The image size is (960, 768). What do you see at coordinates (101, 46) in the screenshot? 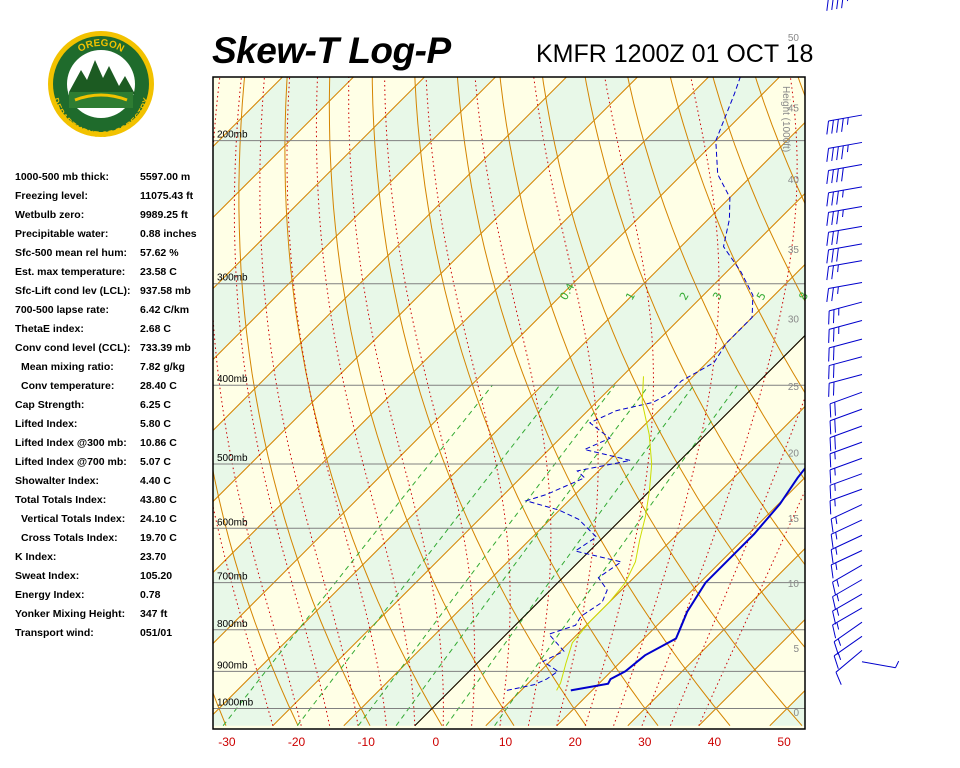
I see `logo-top-text: OREGON` at bounding box center [101, 46].